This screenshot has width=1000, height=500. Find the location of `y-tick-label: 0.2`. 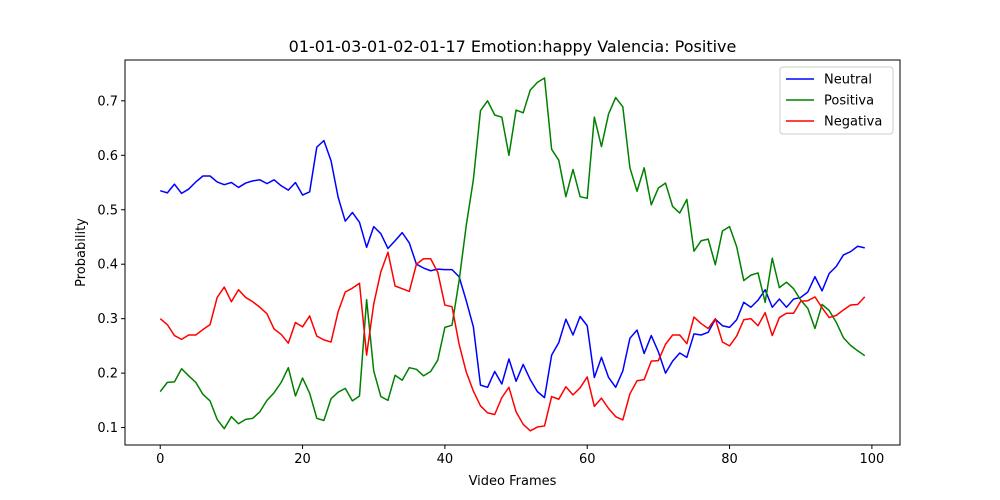

y-tick-label: 0.2 is located at coordinates (107, 374).